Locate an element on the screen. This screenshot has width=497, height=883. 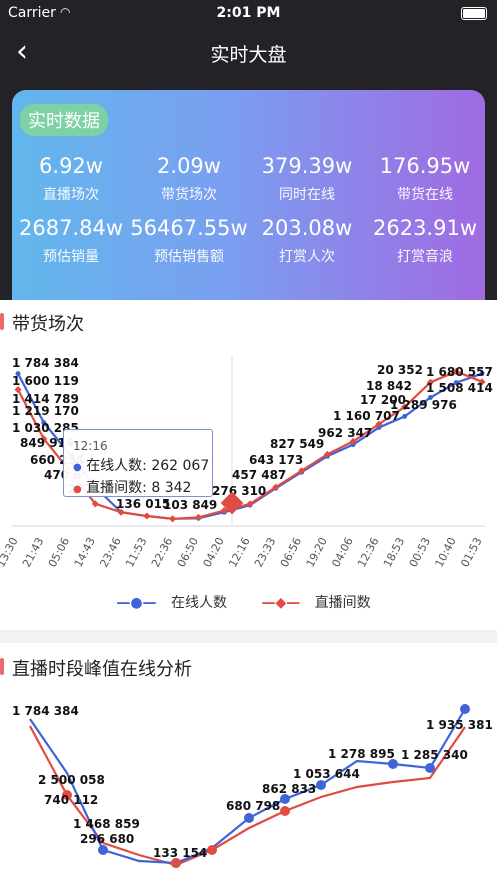
data-label: 643 173 is located at coordinates (276, 460).